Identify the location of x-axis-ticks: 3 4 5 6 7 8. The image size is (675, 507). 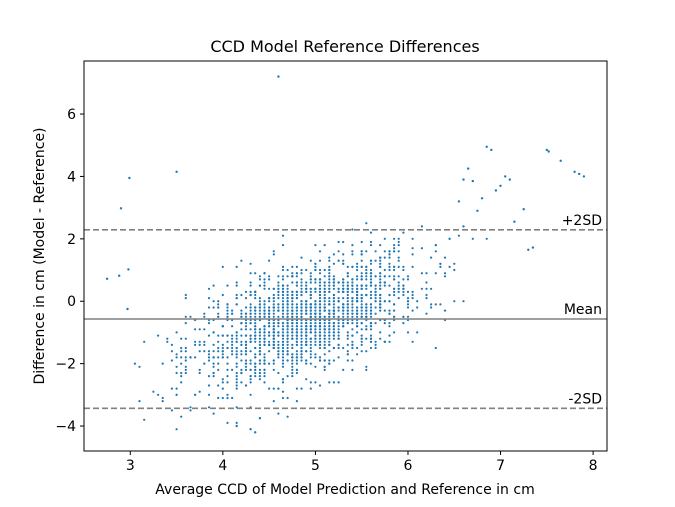
(362, 462).